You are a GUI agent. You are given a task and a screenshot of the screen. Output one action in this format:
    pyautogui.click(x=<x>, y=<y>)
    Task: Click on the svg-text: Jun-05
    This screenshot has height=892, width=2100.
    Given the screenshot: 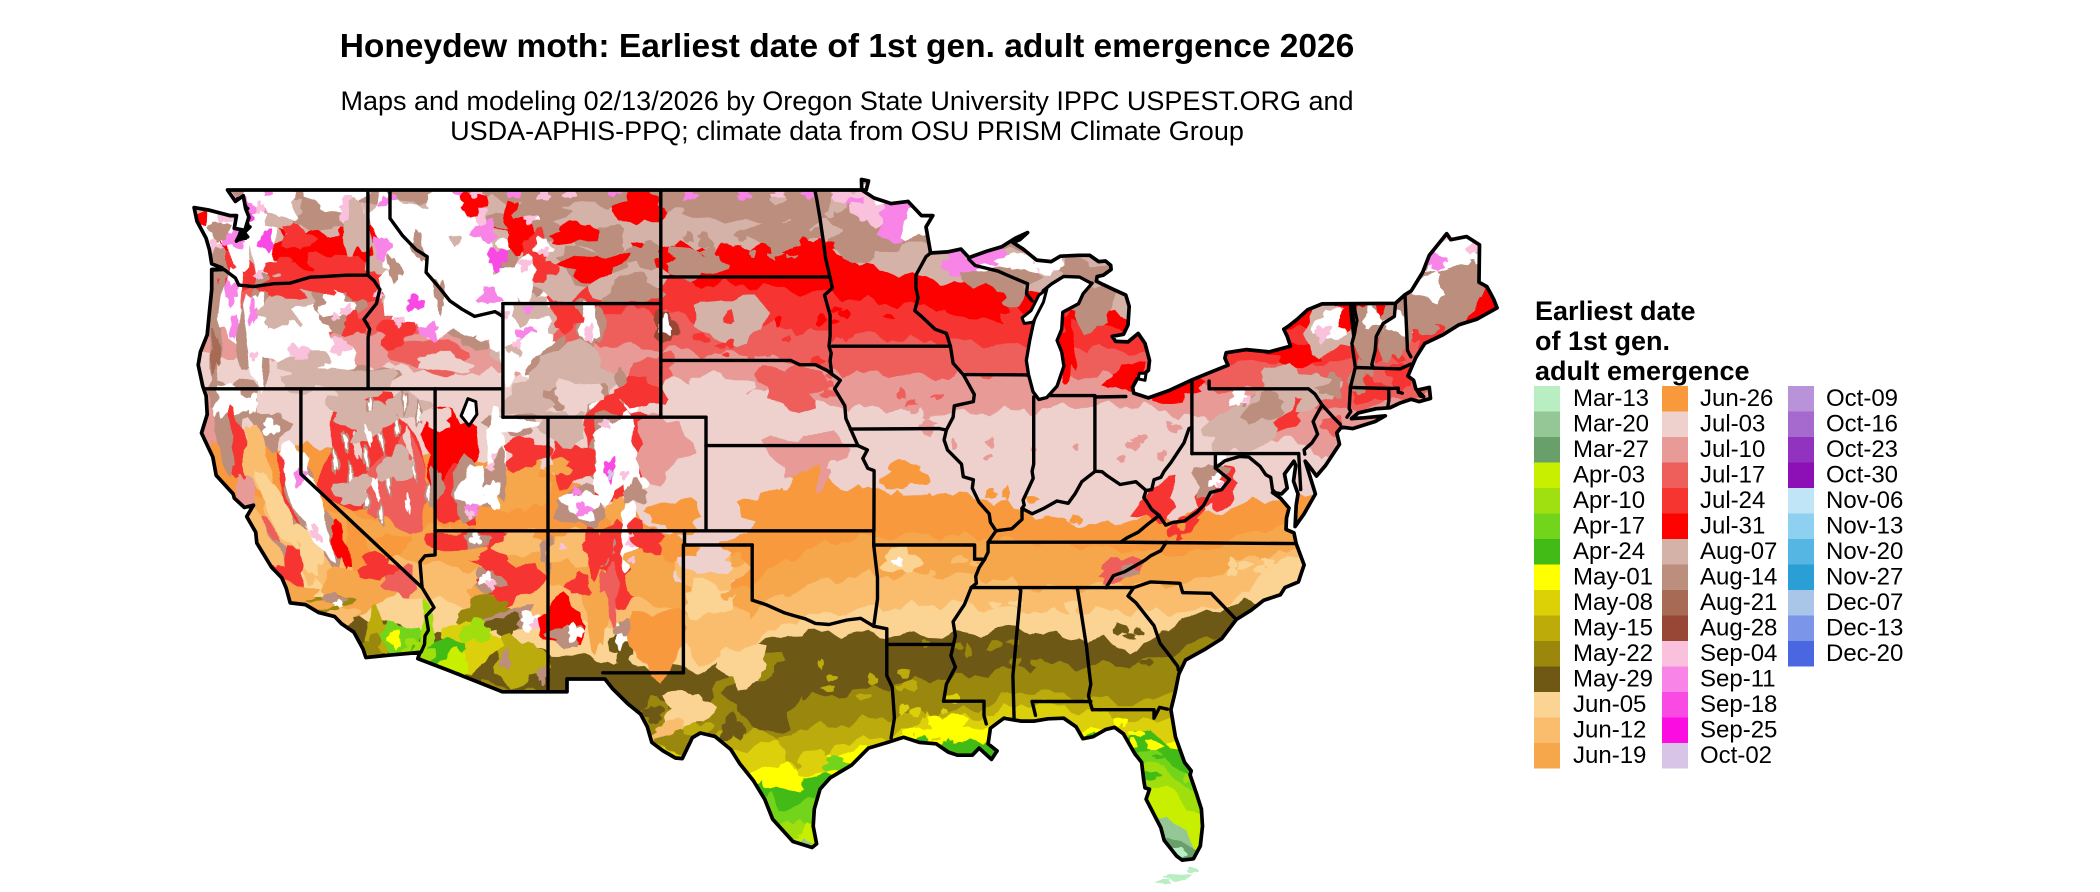 What is the action you would take?
    pyautogui.click(x=1609, y=704)
    